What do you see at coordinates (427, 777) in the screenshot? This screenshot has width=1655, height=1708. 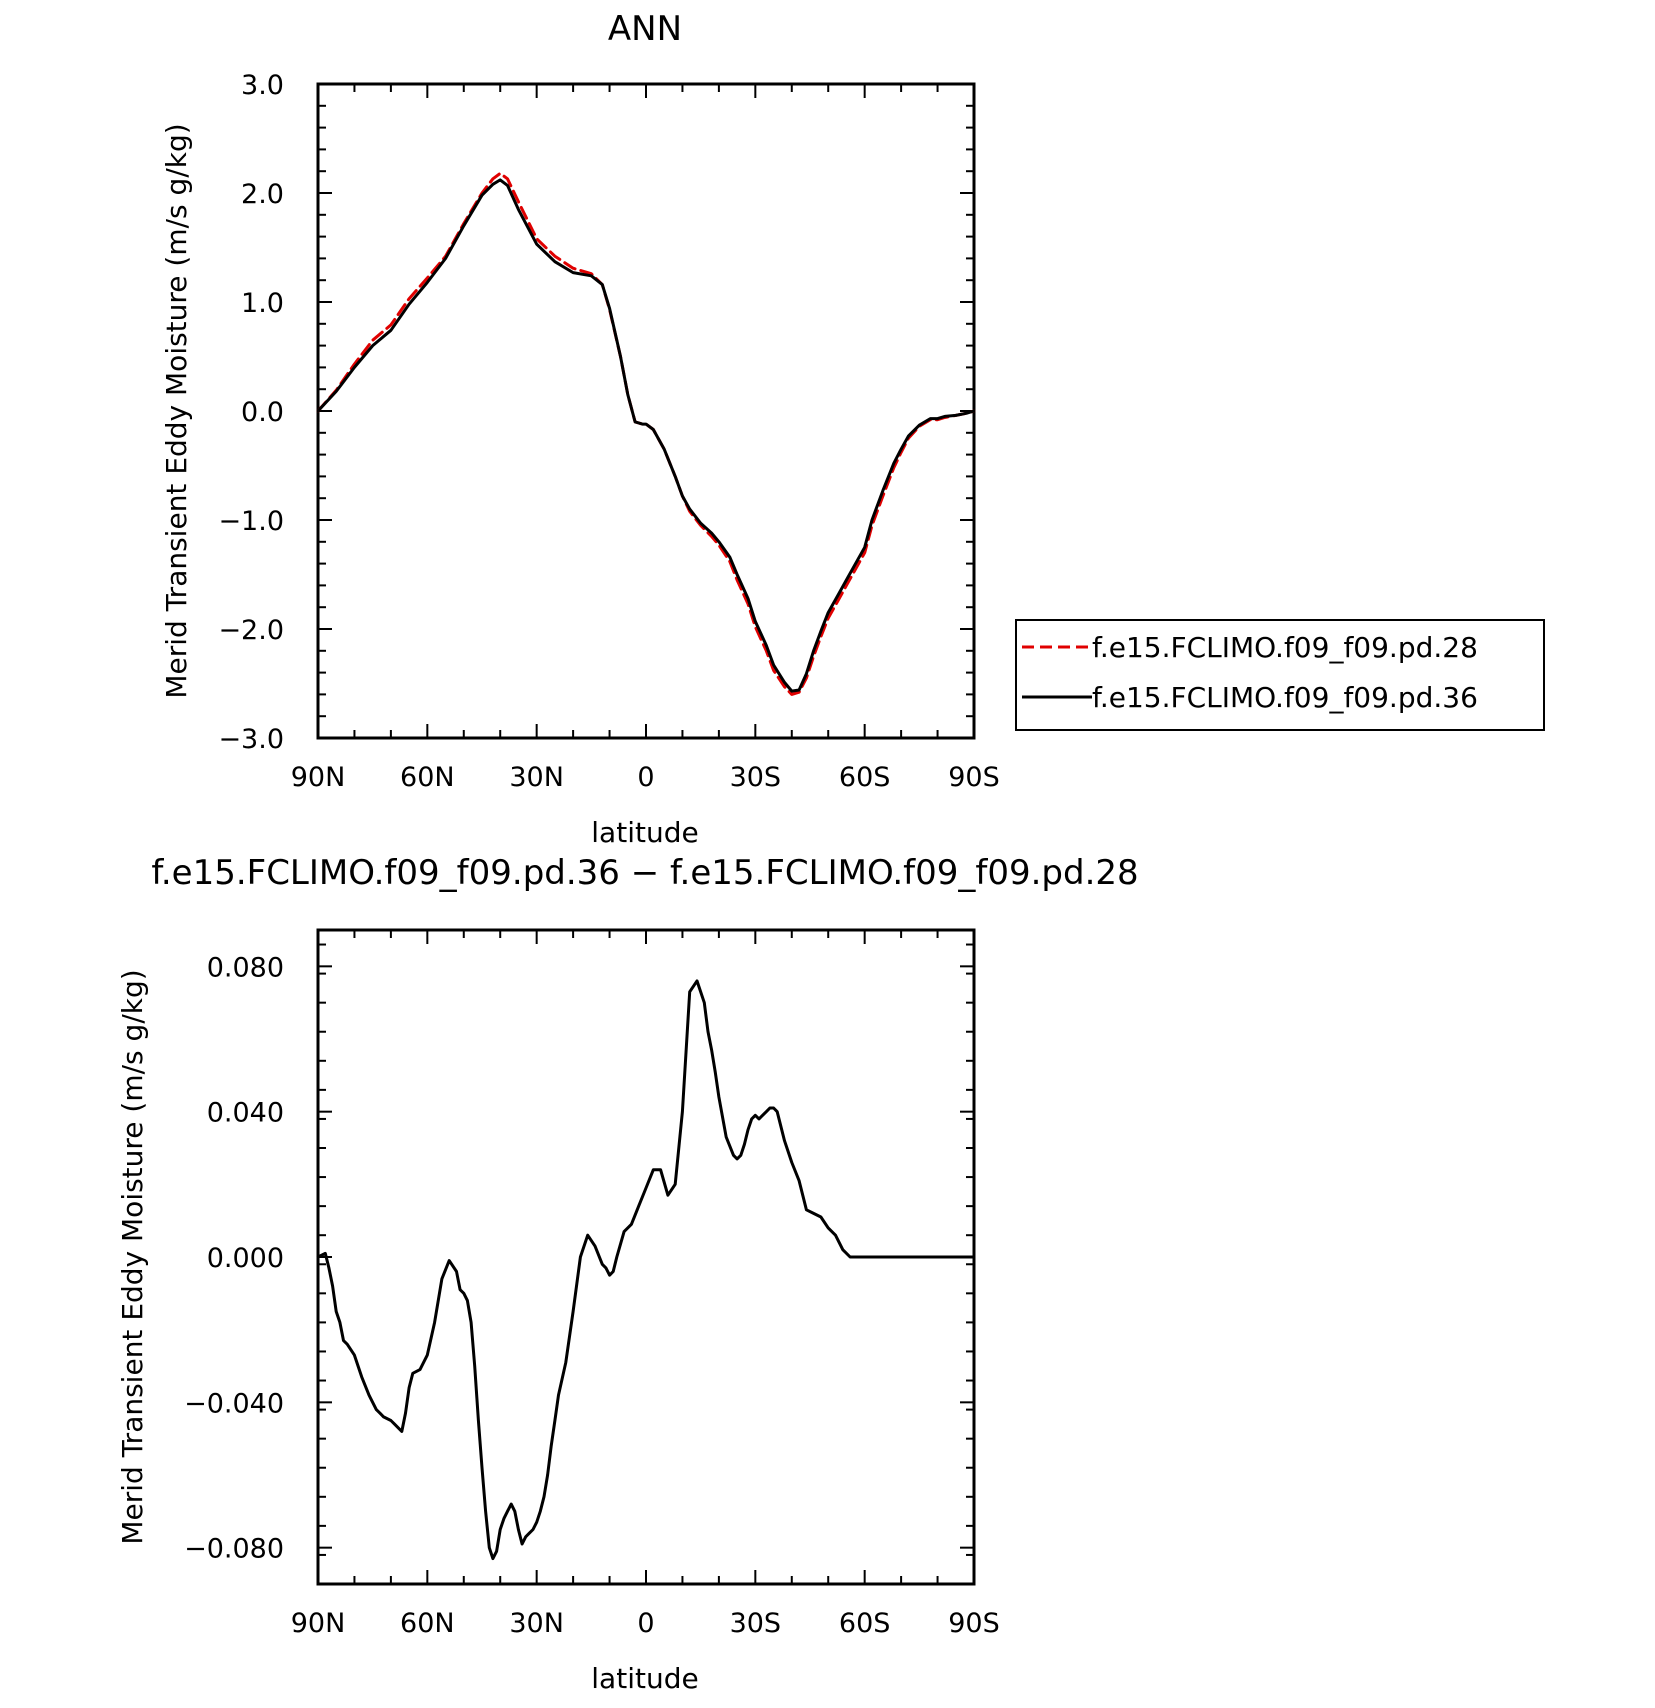 I see `top-x-tick-label: 60N` at bounding box center [427, 777].